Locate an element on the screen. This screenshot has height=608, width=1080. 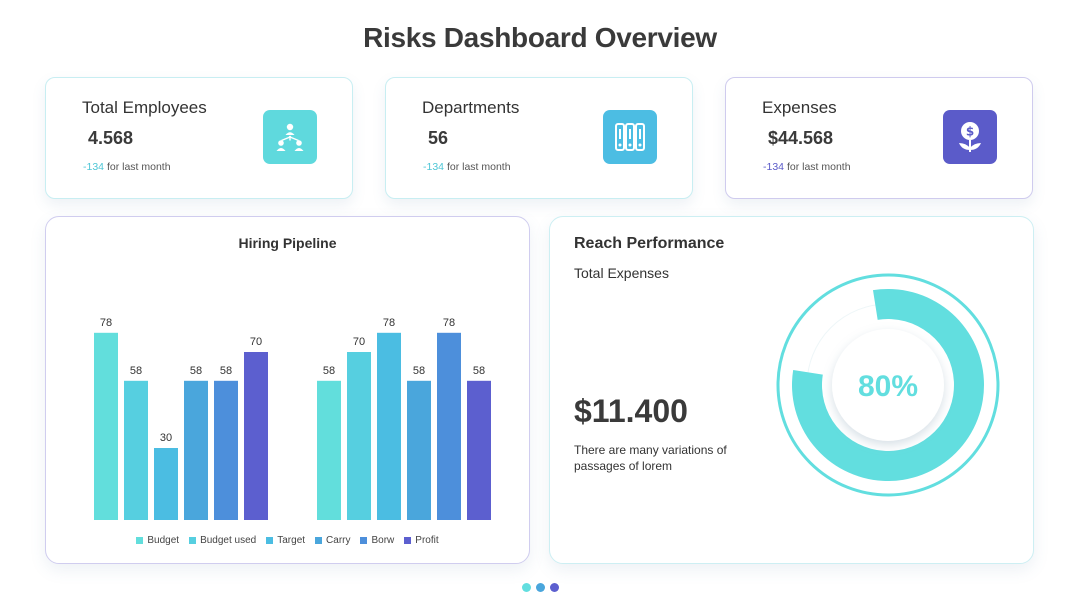
donut-progress-arc is located at coordinates (888, 385).